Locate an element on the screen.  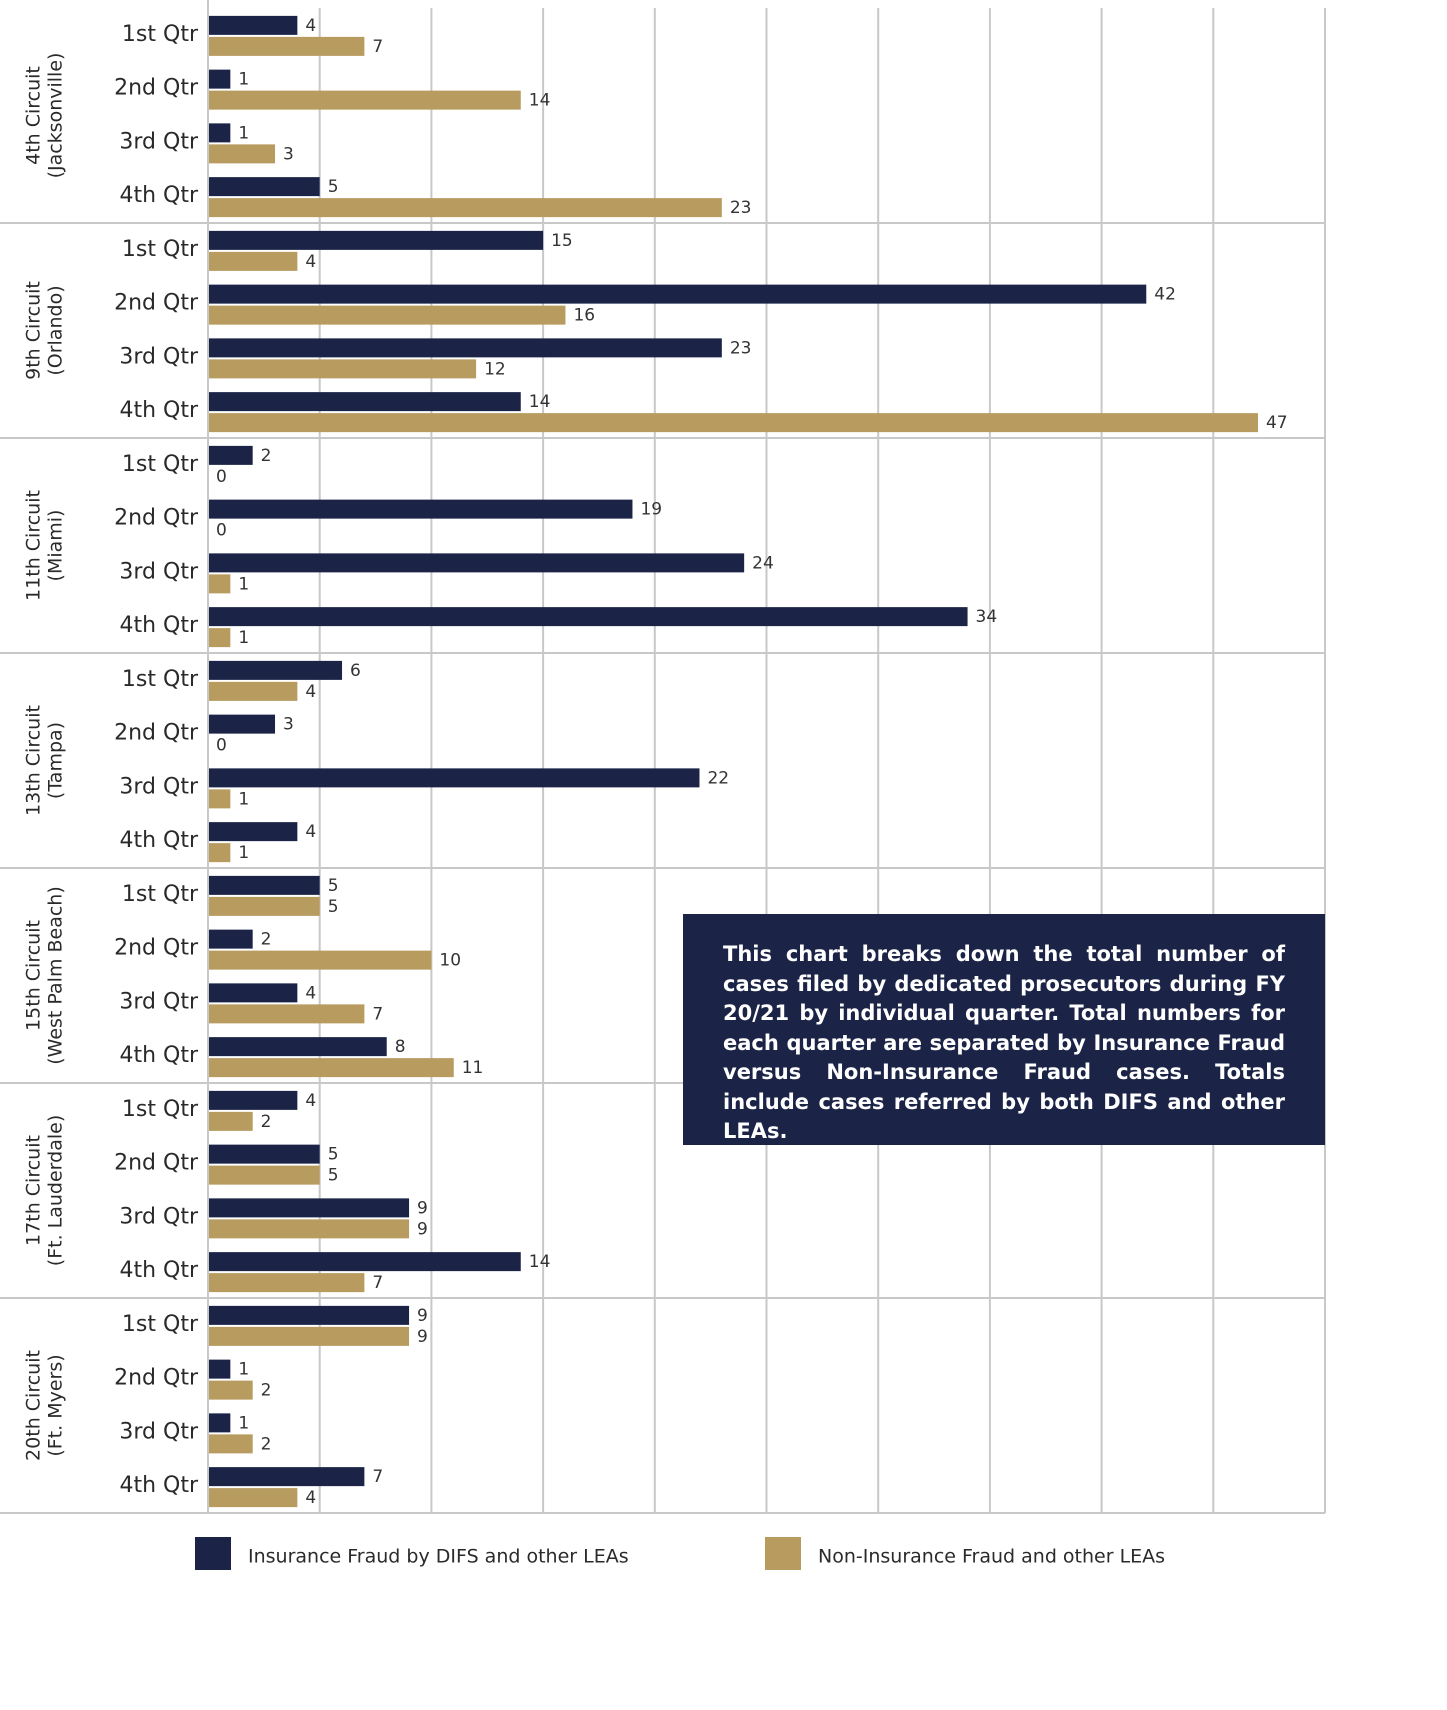
value-label: 19 is located at coordinates (651, 510).